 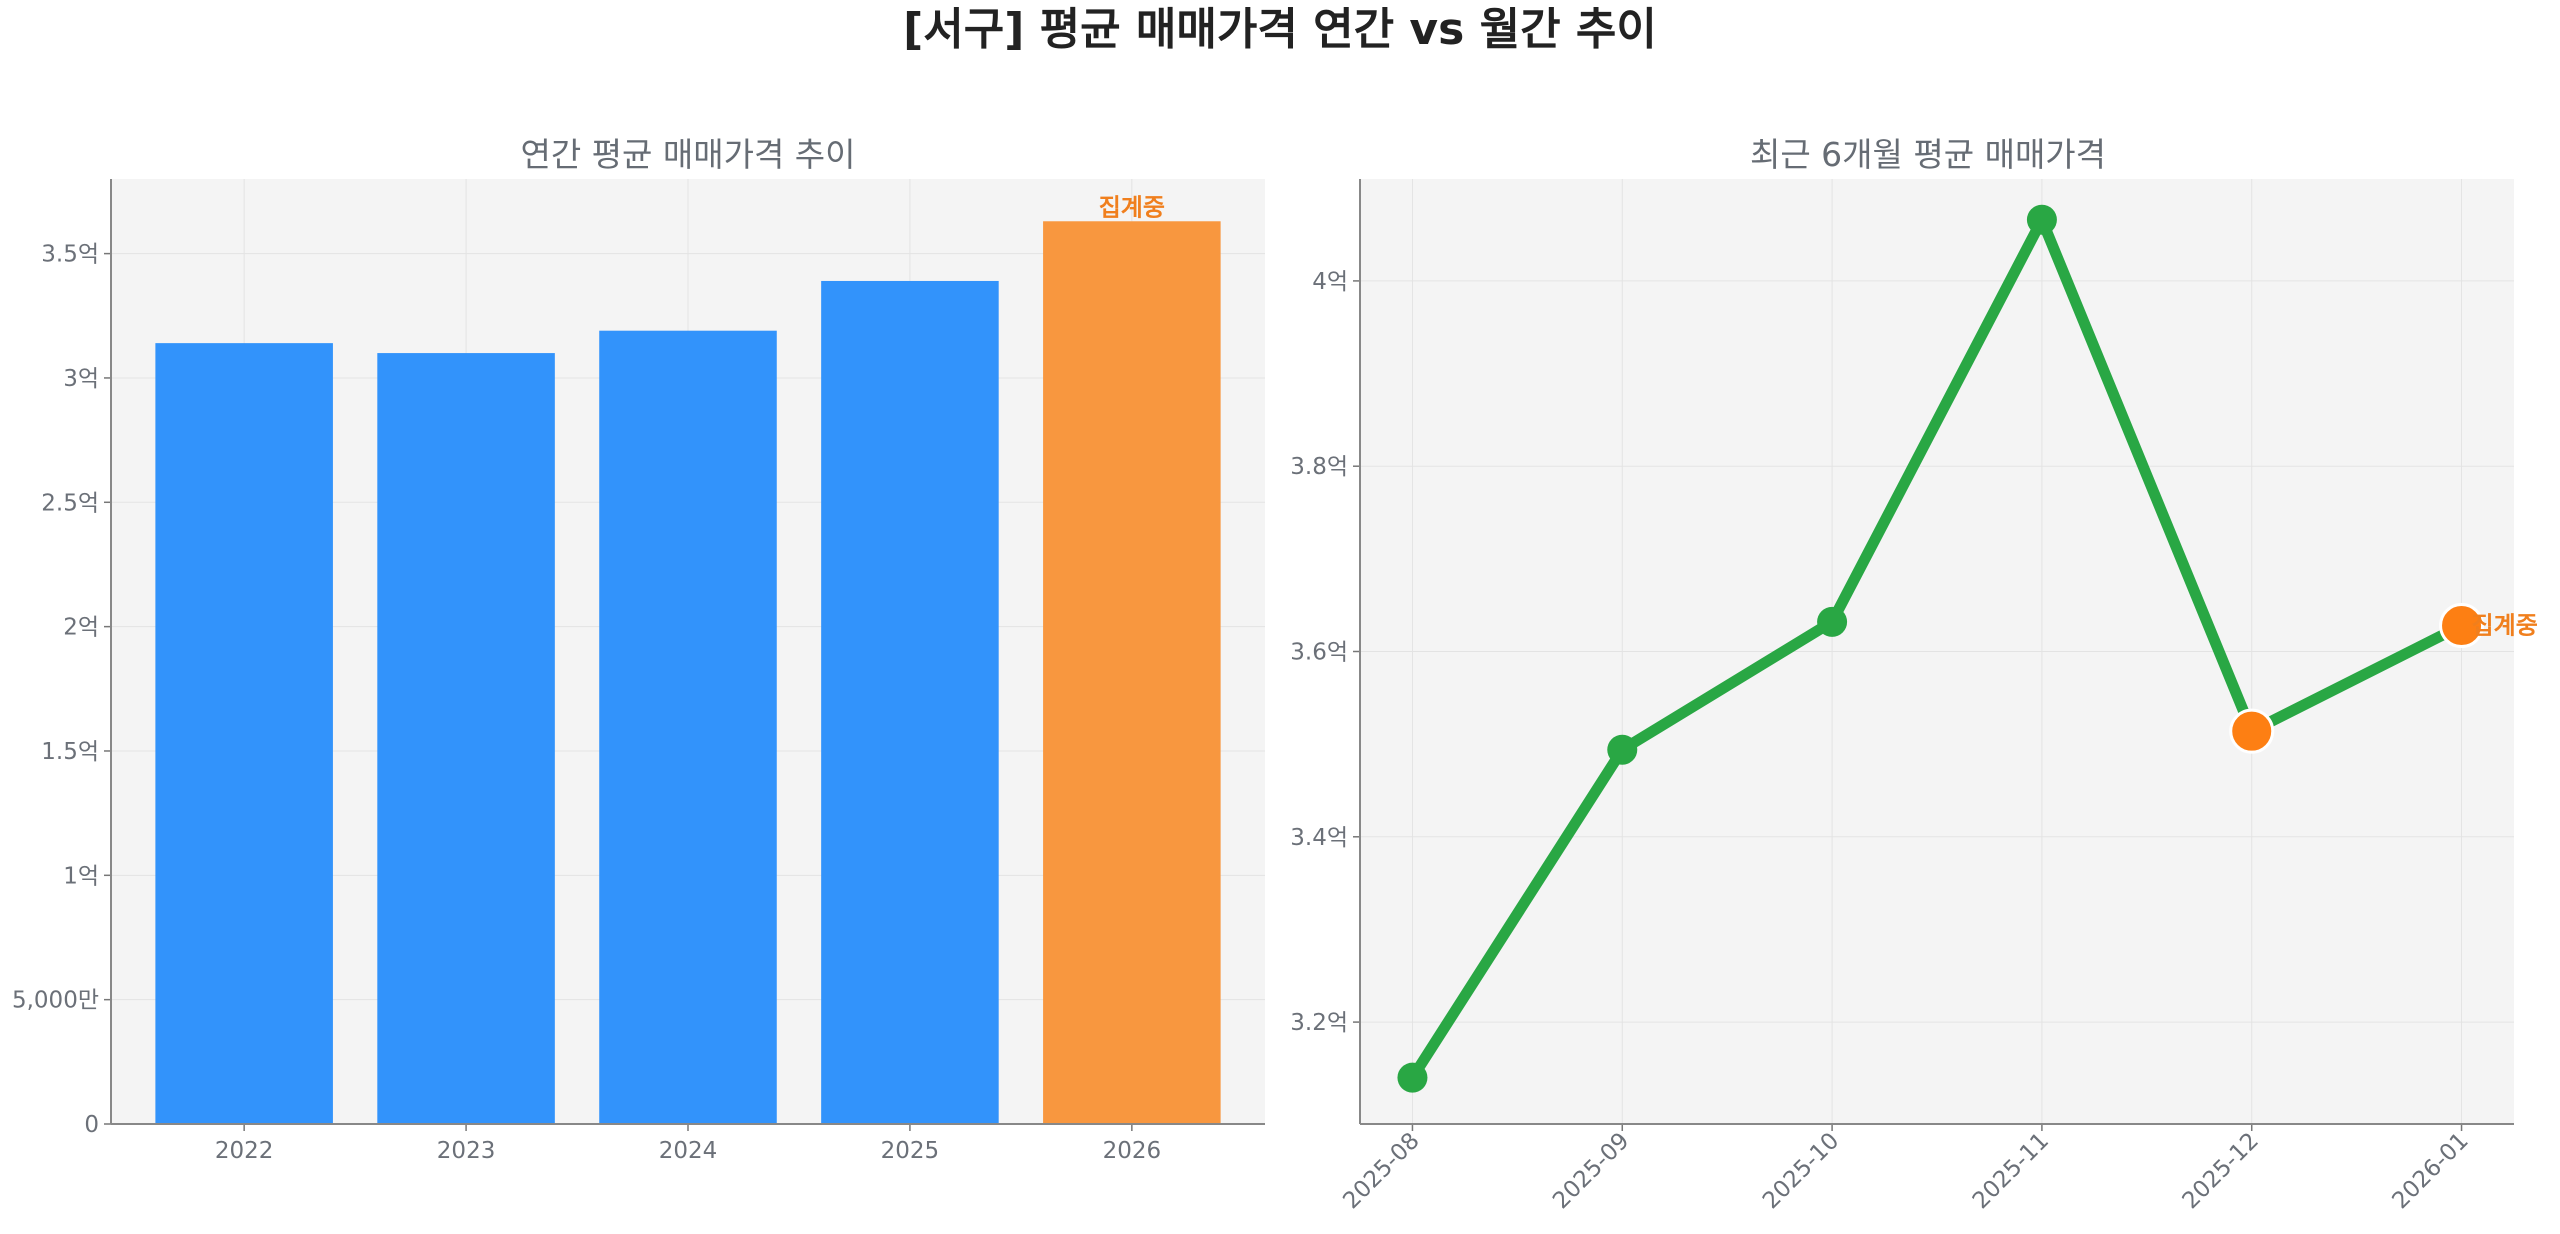 What do you see at coordinates (1591, 1171) in the screenshot?
I see `line-x-tick-label: 2025-09` at bounding box center [1591, 1171].